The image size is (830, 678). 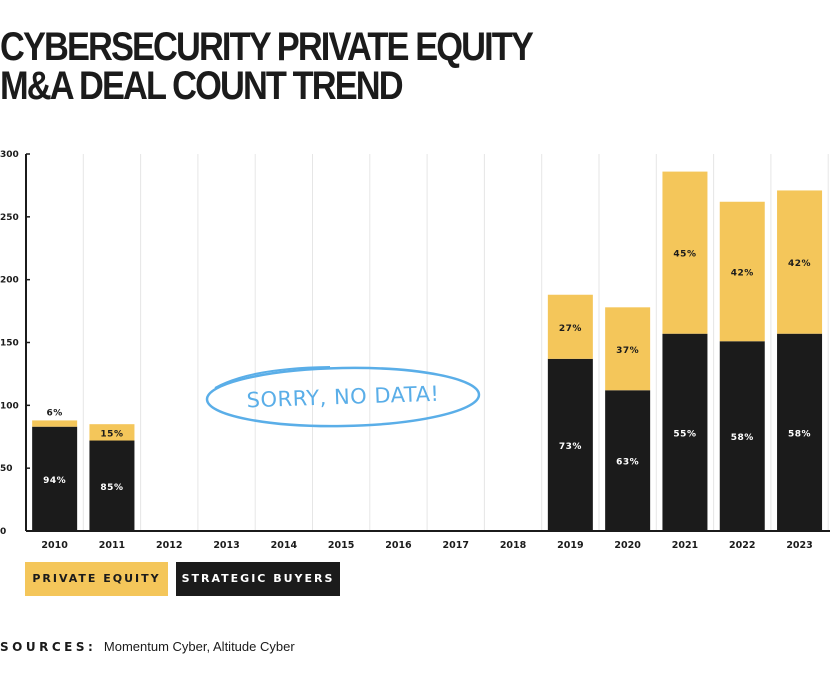 I want to click on y-tick-label: 150, so click(x=9, y=344).